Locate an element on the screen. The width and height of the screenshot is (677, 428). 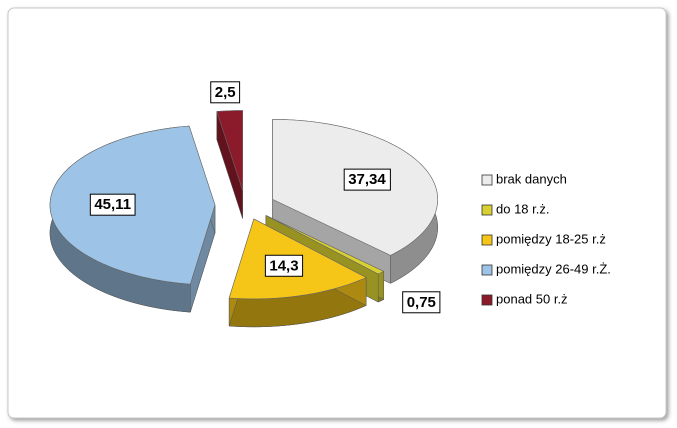
data-label: 14,3 is located at coordinates (283, 265).